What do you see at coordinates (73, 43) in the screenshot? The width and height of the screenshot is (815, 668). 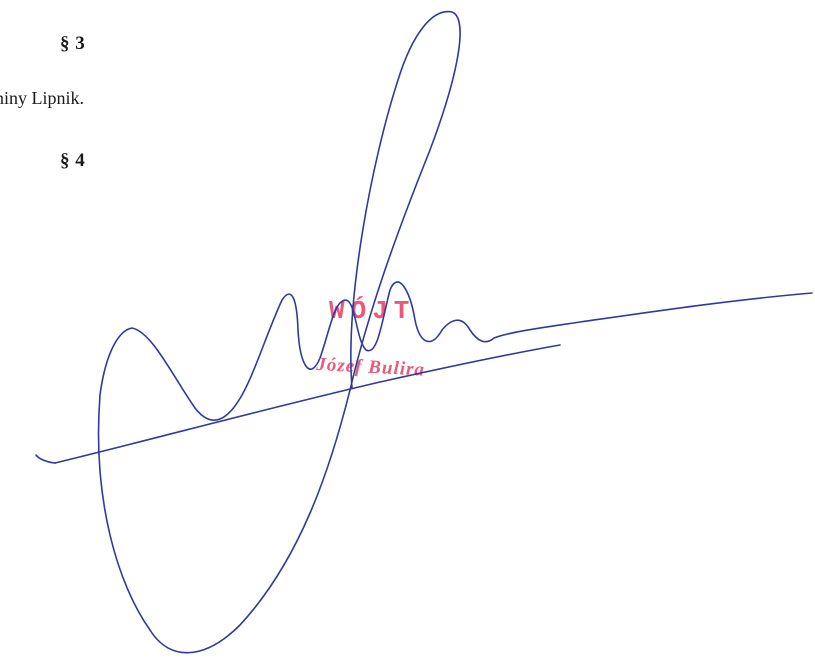 I see `section-3-heading: § 3` at bounding box center [73, 43].